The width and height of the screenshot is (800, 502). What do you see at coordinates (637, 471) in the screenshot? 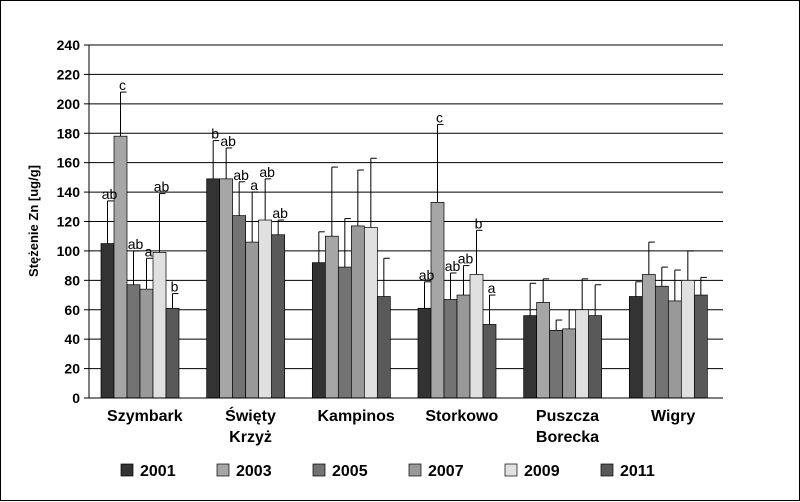
I see `legend-label: 2011` at bounding box center [637, 471].